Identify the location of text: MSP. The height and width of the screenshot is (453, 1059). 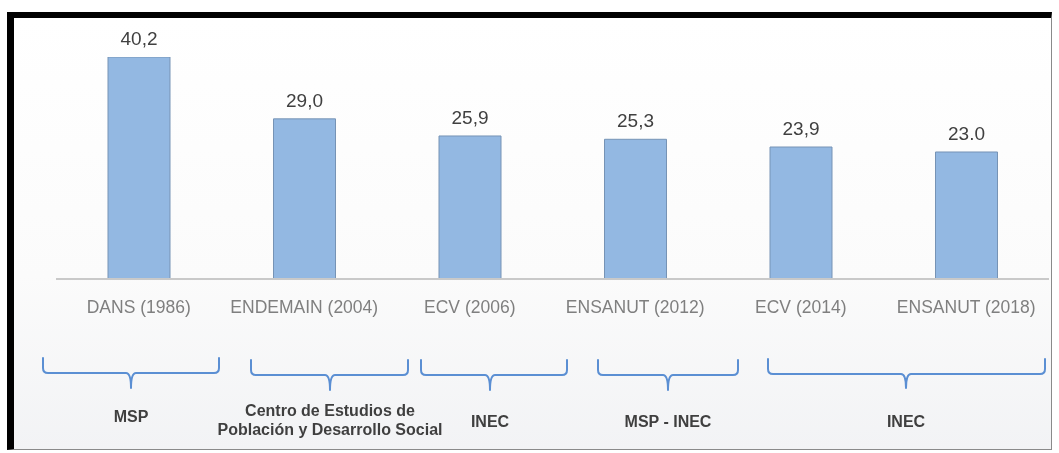
(131, 416).